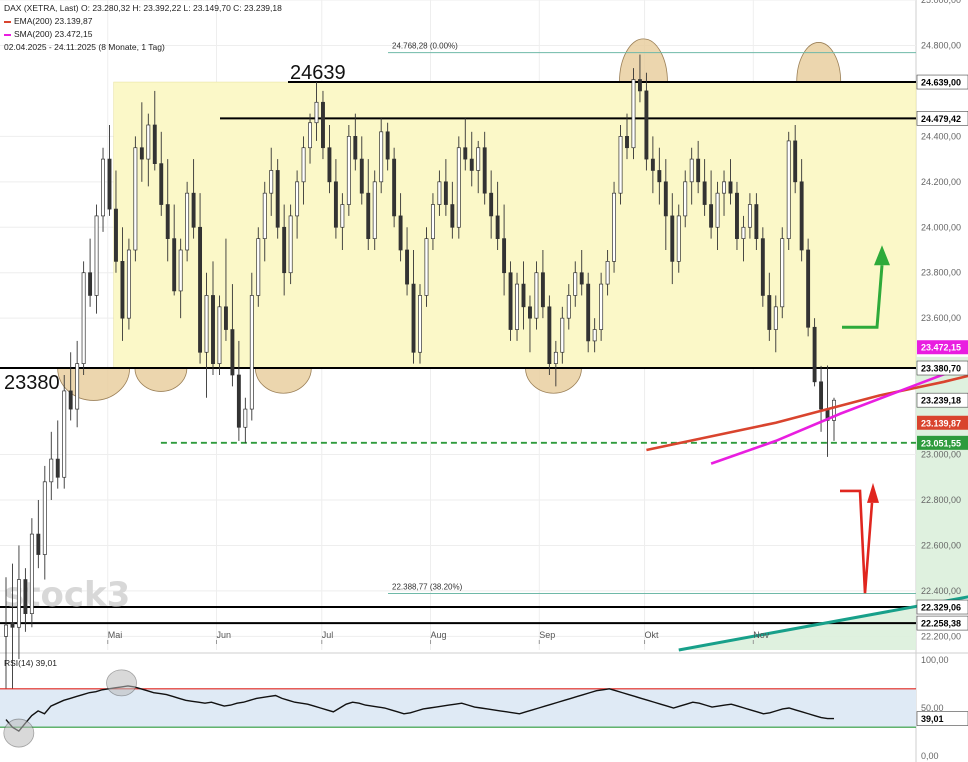 The height and width of the screenshot is (762, 968). I want to click on rsi-pane: RSI(14) 39,01 100,00 50,00 0,00 39,01, so click(484, 708).